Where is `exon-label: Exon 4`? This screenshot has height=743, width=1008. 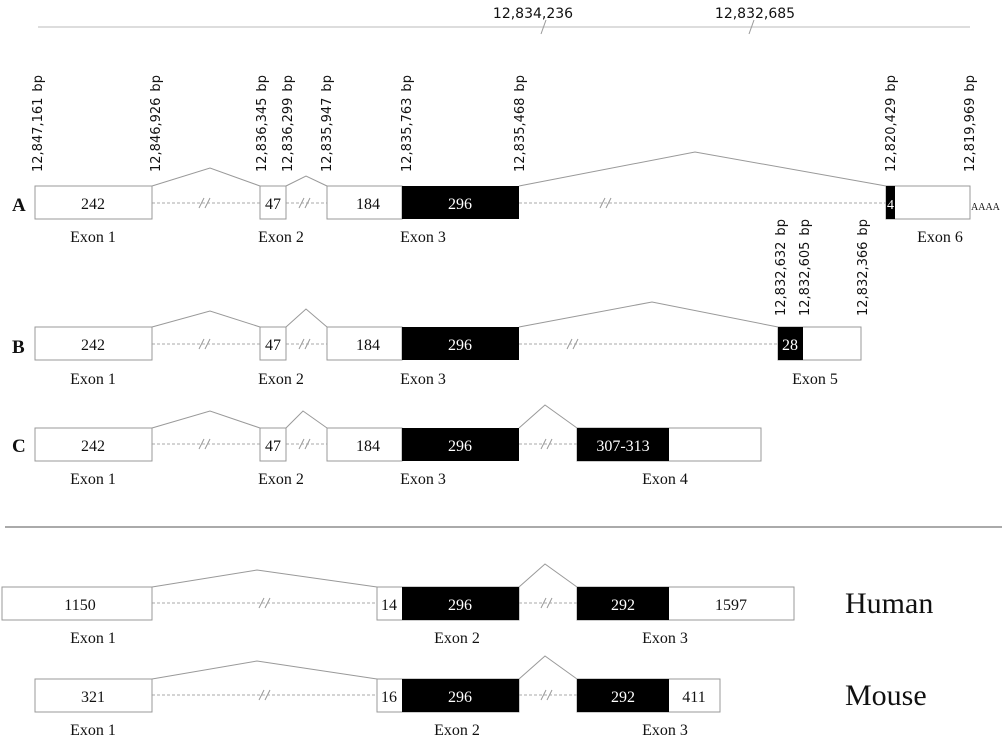
exon-label: Exon 4 is located at coordinates (665, 479).